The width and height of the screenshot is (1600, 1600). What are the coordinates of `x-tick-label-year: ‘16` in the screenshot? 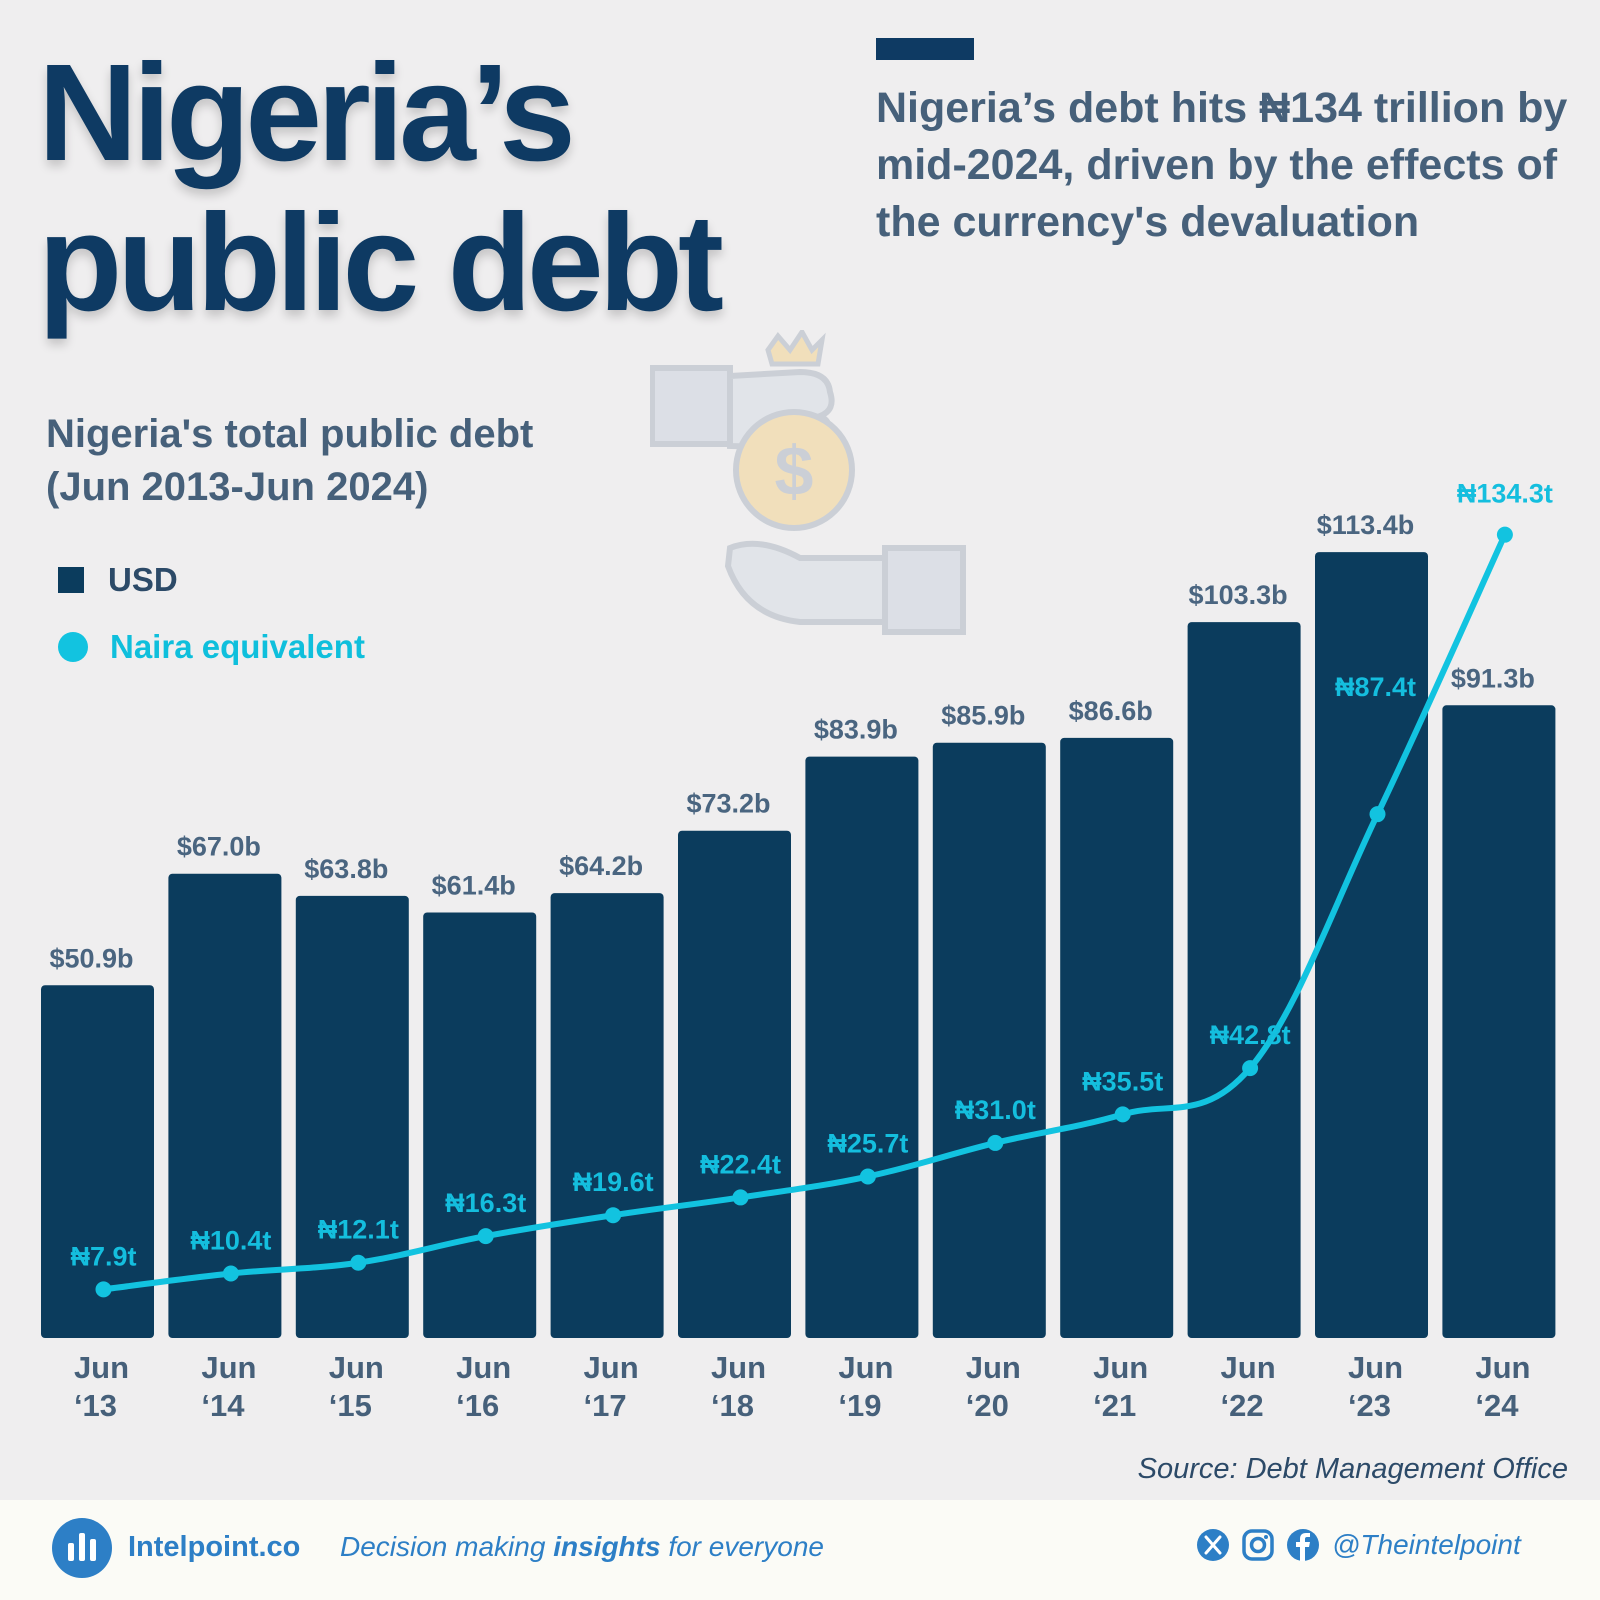 It's located at (477, 1405).